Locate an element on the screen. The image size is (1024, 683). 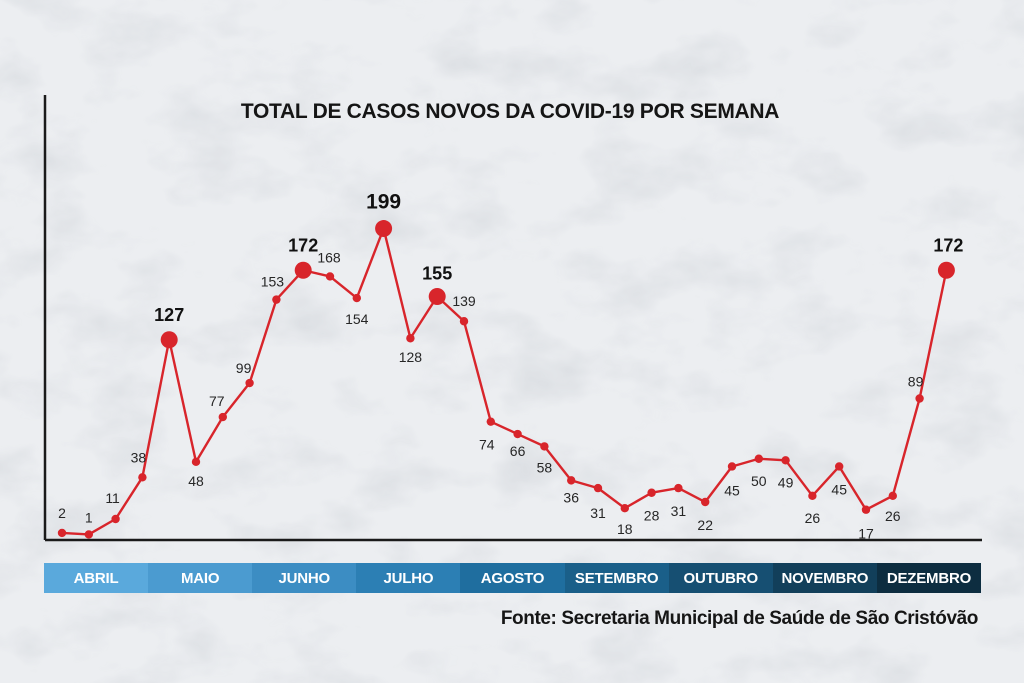
month-label-julho: JULHO is located at coordinates (408, 578).